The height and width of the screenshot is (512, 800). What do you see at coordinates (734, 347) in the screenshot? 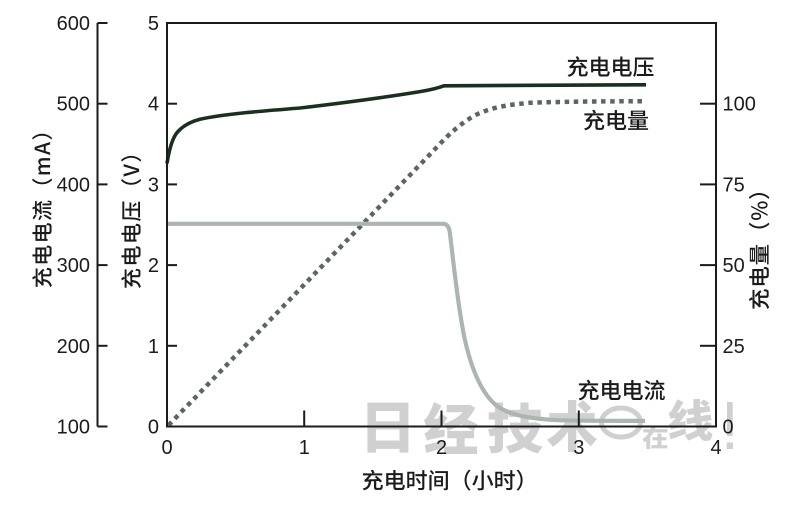
I see `svg-text: 25` at bounding box center [734, 347].